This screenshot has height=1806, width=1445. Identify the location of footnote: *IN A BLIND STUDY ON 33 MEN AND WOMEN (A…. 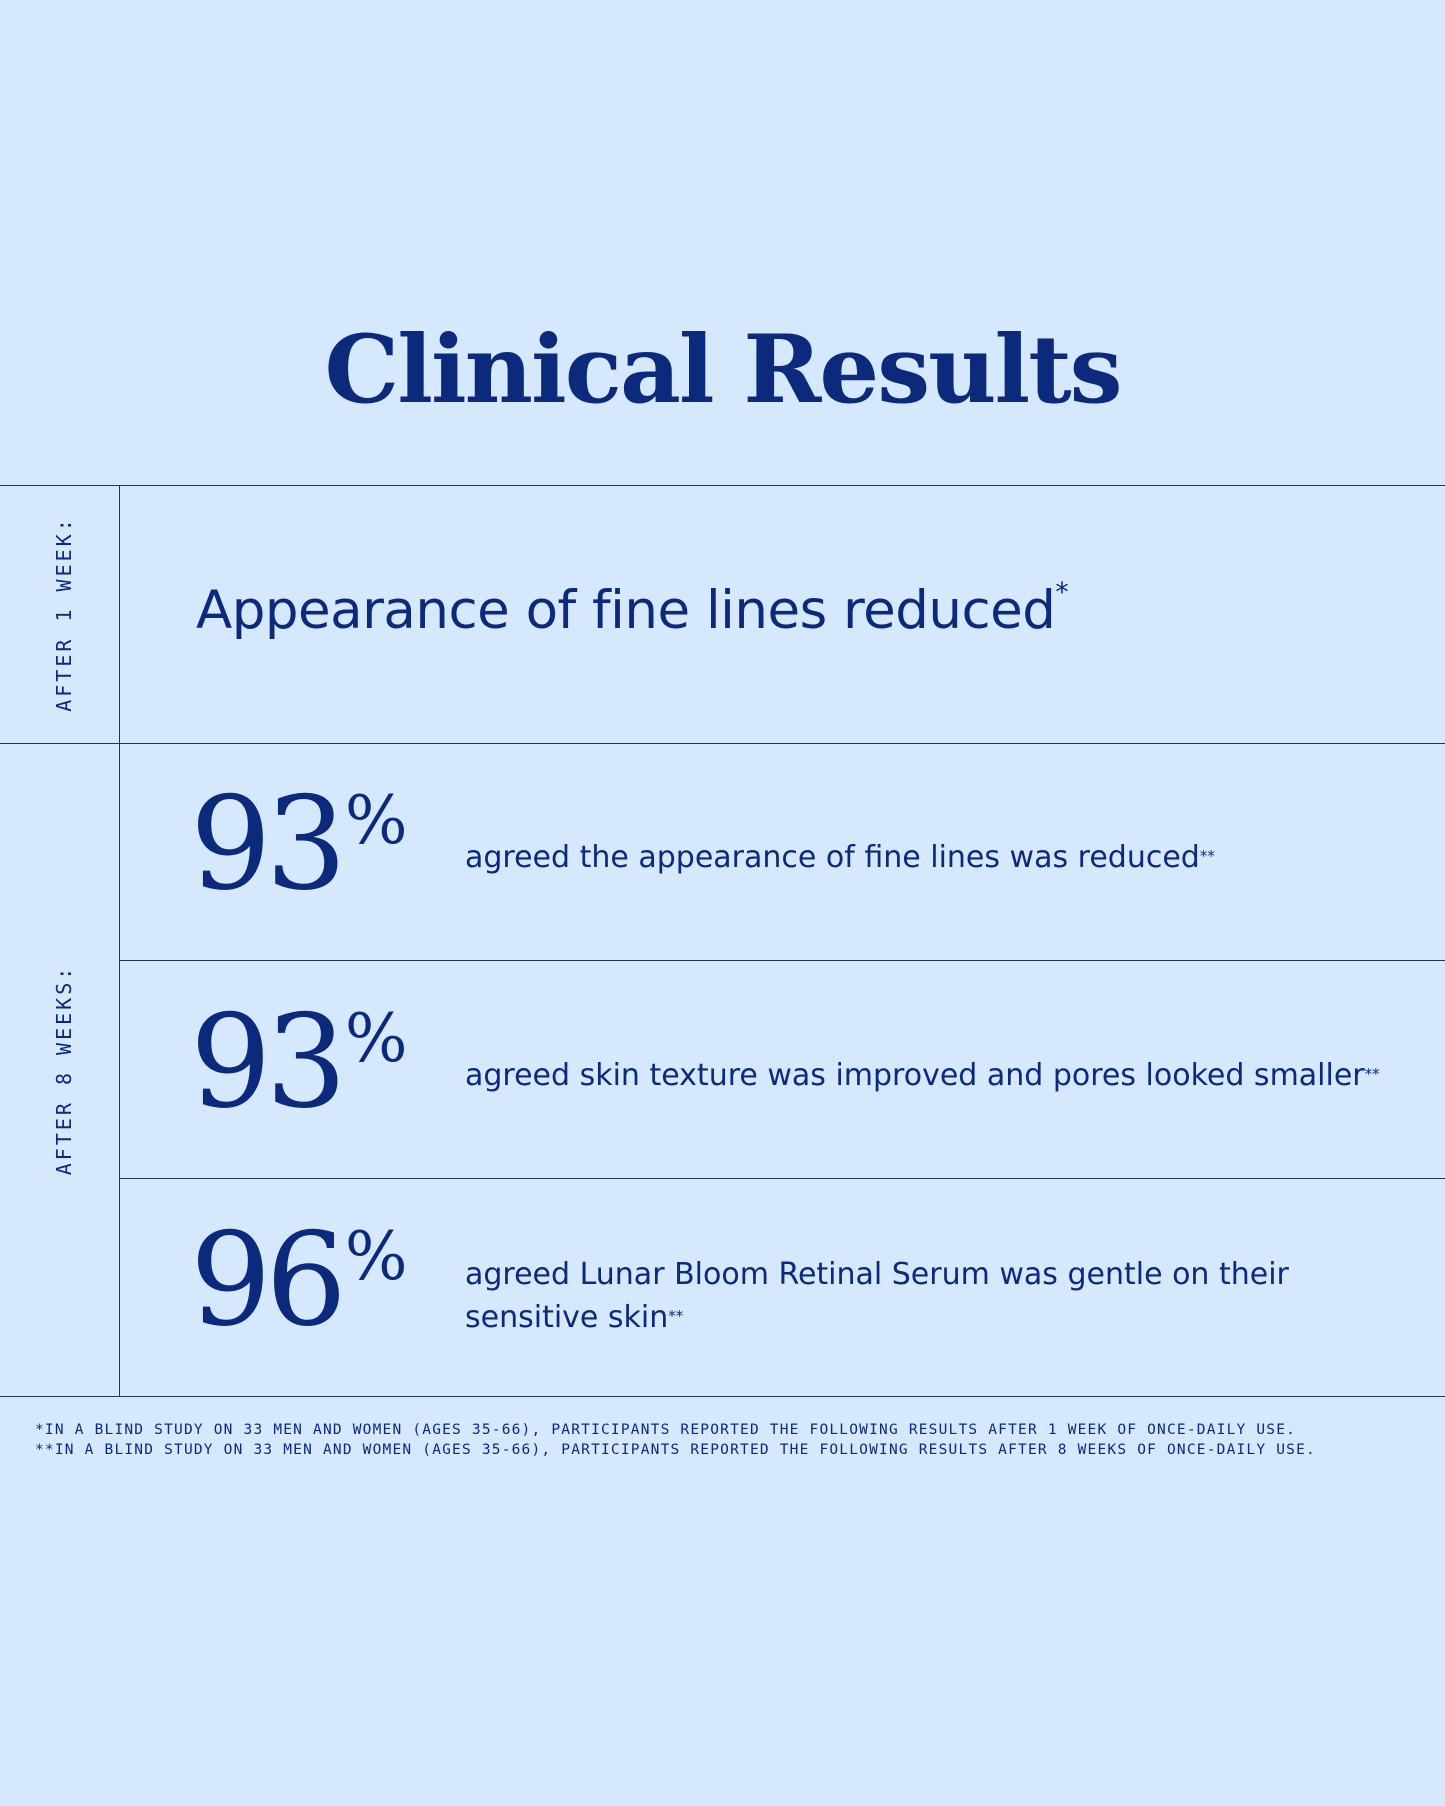
(666, 1430).